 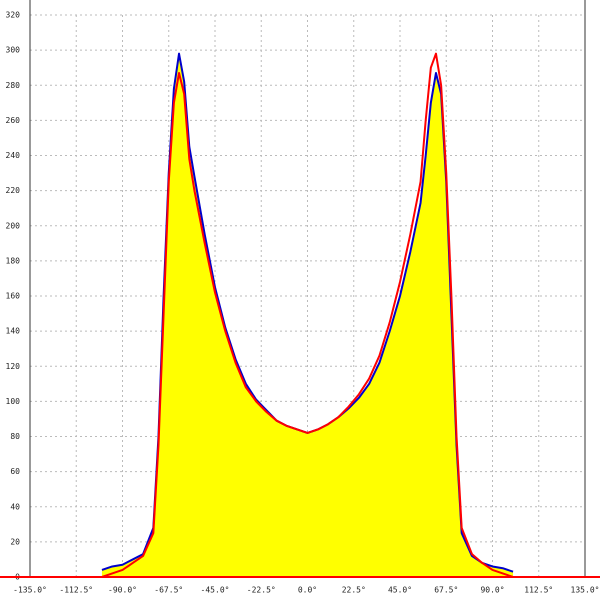 What do you see at coordinates (15, 436) in the screenshot?
I see `y-tick-label: 80` at bounding box center [15, 436].